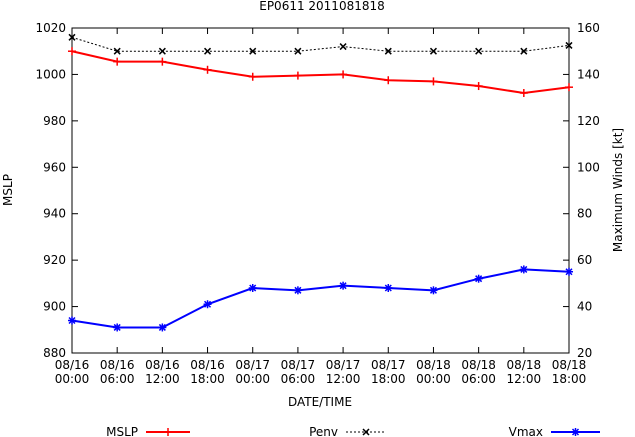  What do you see at coordinates (50, 74) in the screenshot?
I see `y-tick-label: 1000` at bounding box center [50, 74].